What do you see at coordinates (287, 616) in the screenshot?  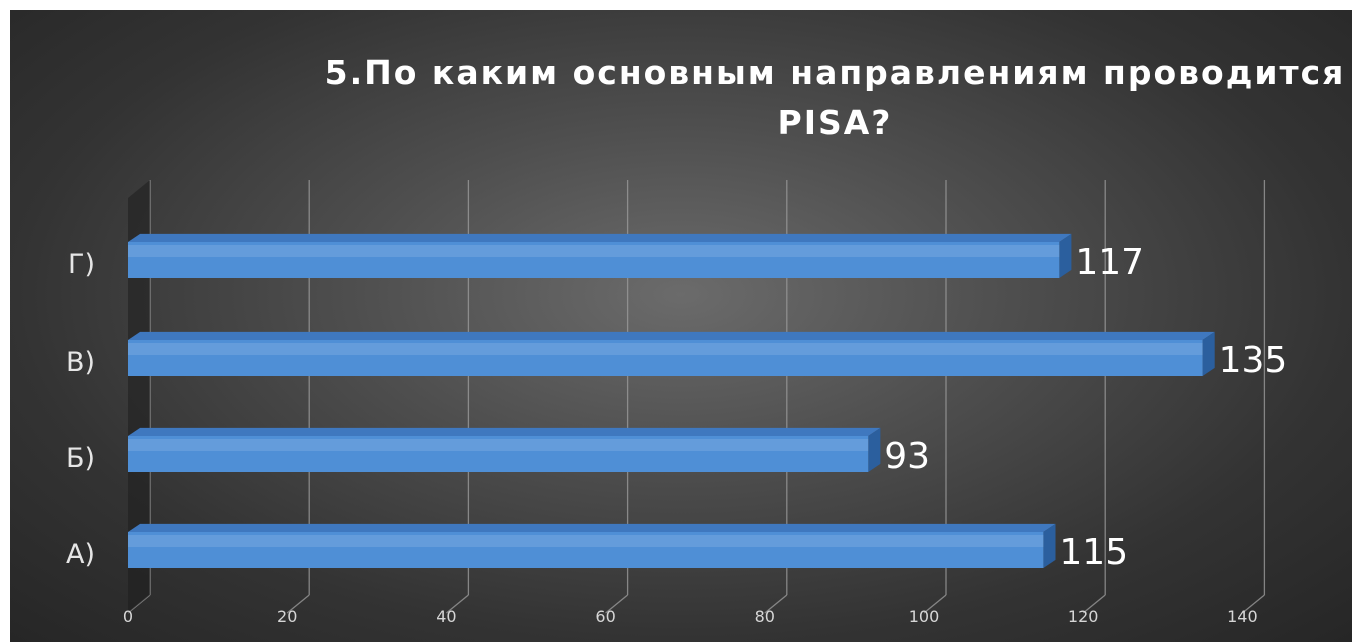 I see `x-tick-label: 20` at bounding box center [287, 616].